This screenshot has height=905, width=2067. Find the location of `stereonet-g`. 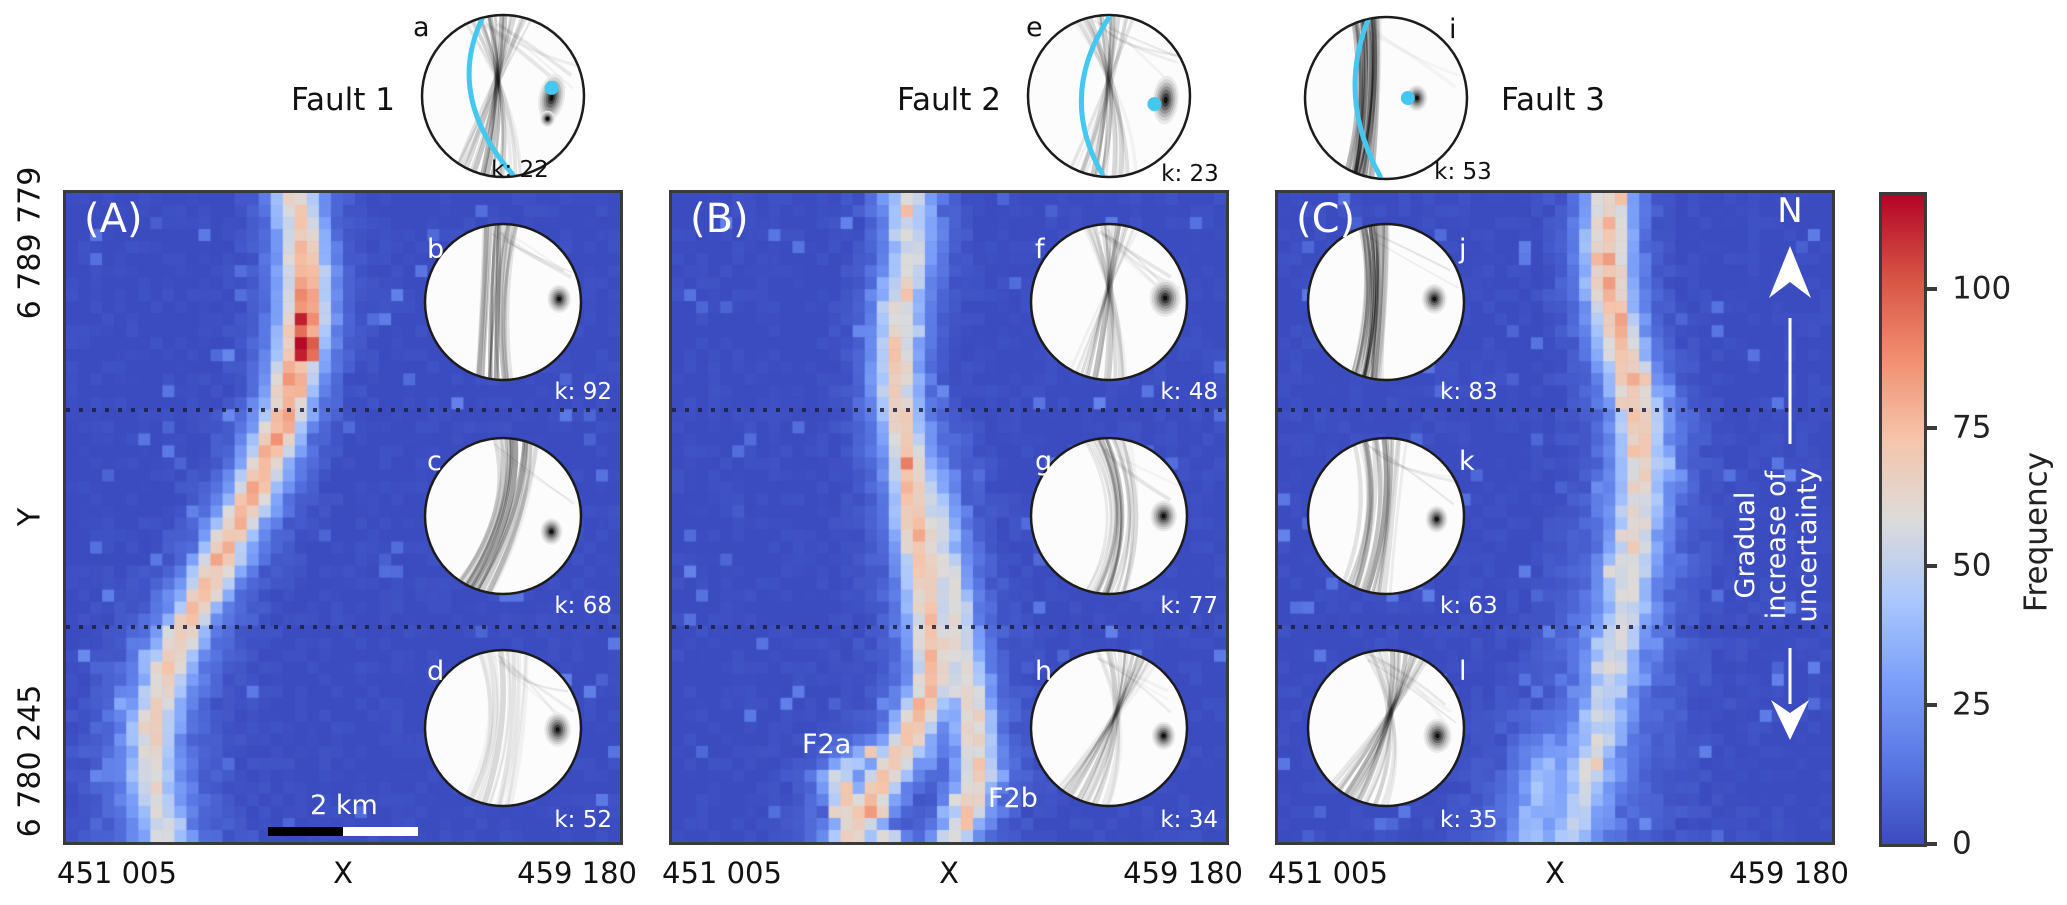

stereonet-g is located at coordinates (1109, 516).